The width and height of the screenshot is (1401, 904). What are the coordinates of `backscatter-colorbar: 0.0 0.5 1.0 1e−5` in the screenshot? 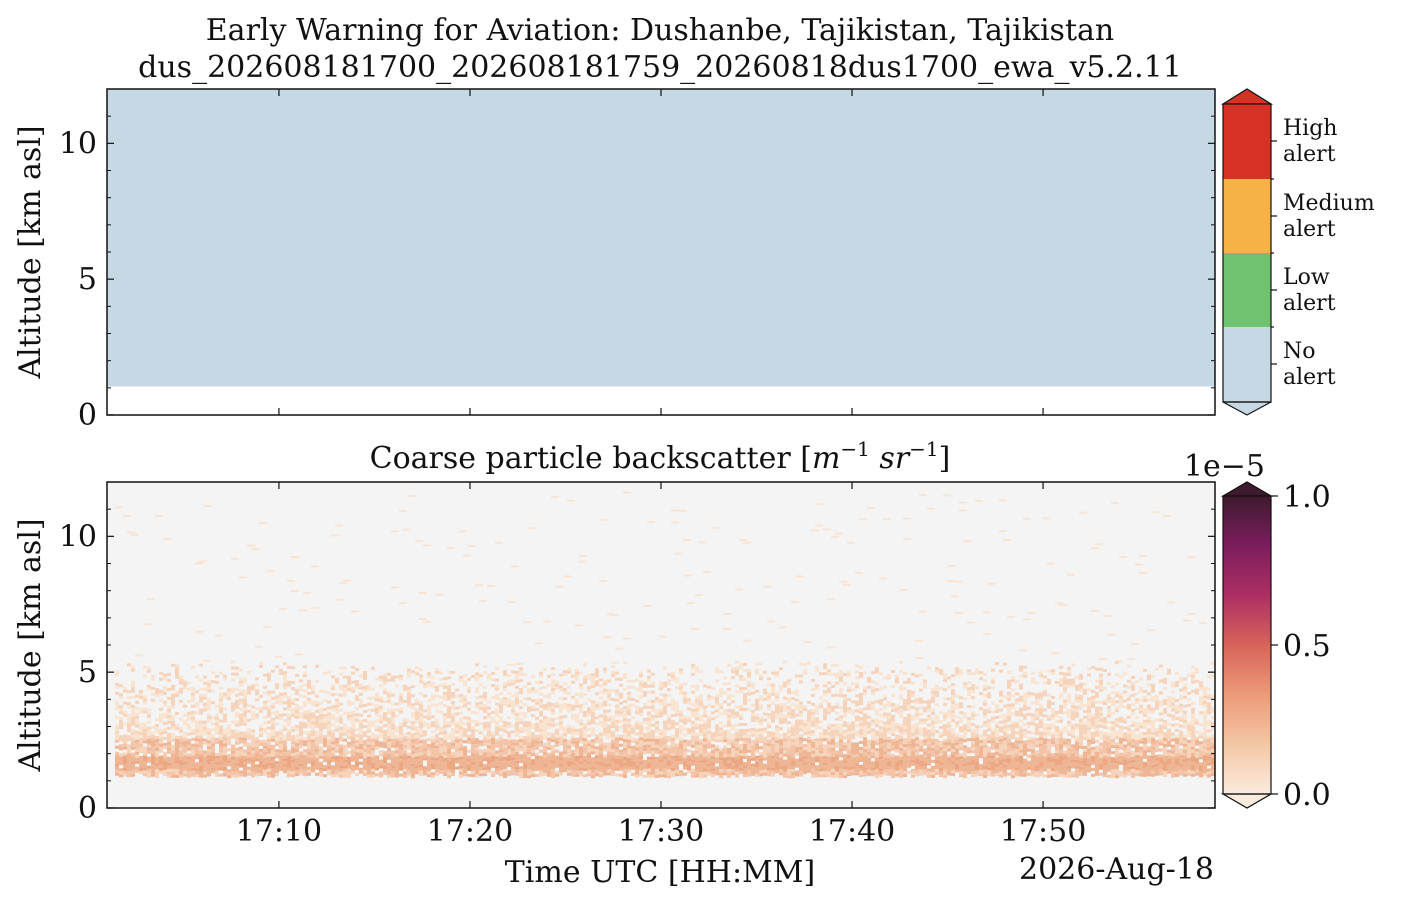 It's located at (1257, 631).